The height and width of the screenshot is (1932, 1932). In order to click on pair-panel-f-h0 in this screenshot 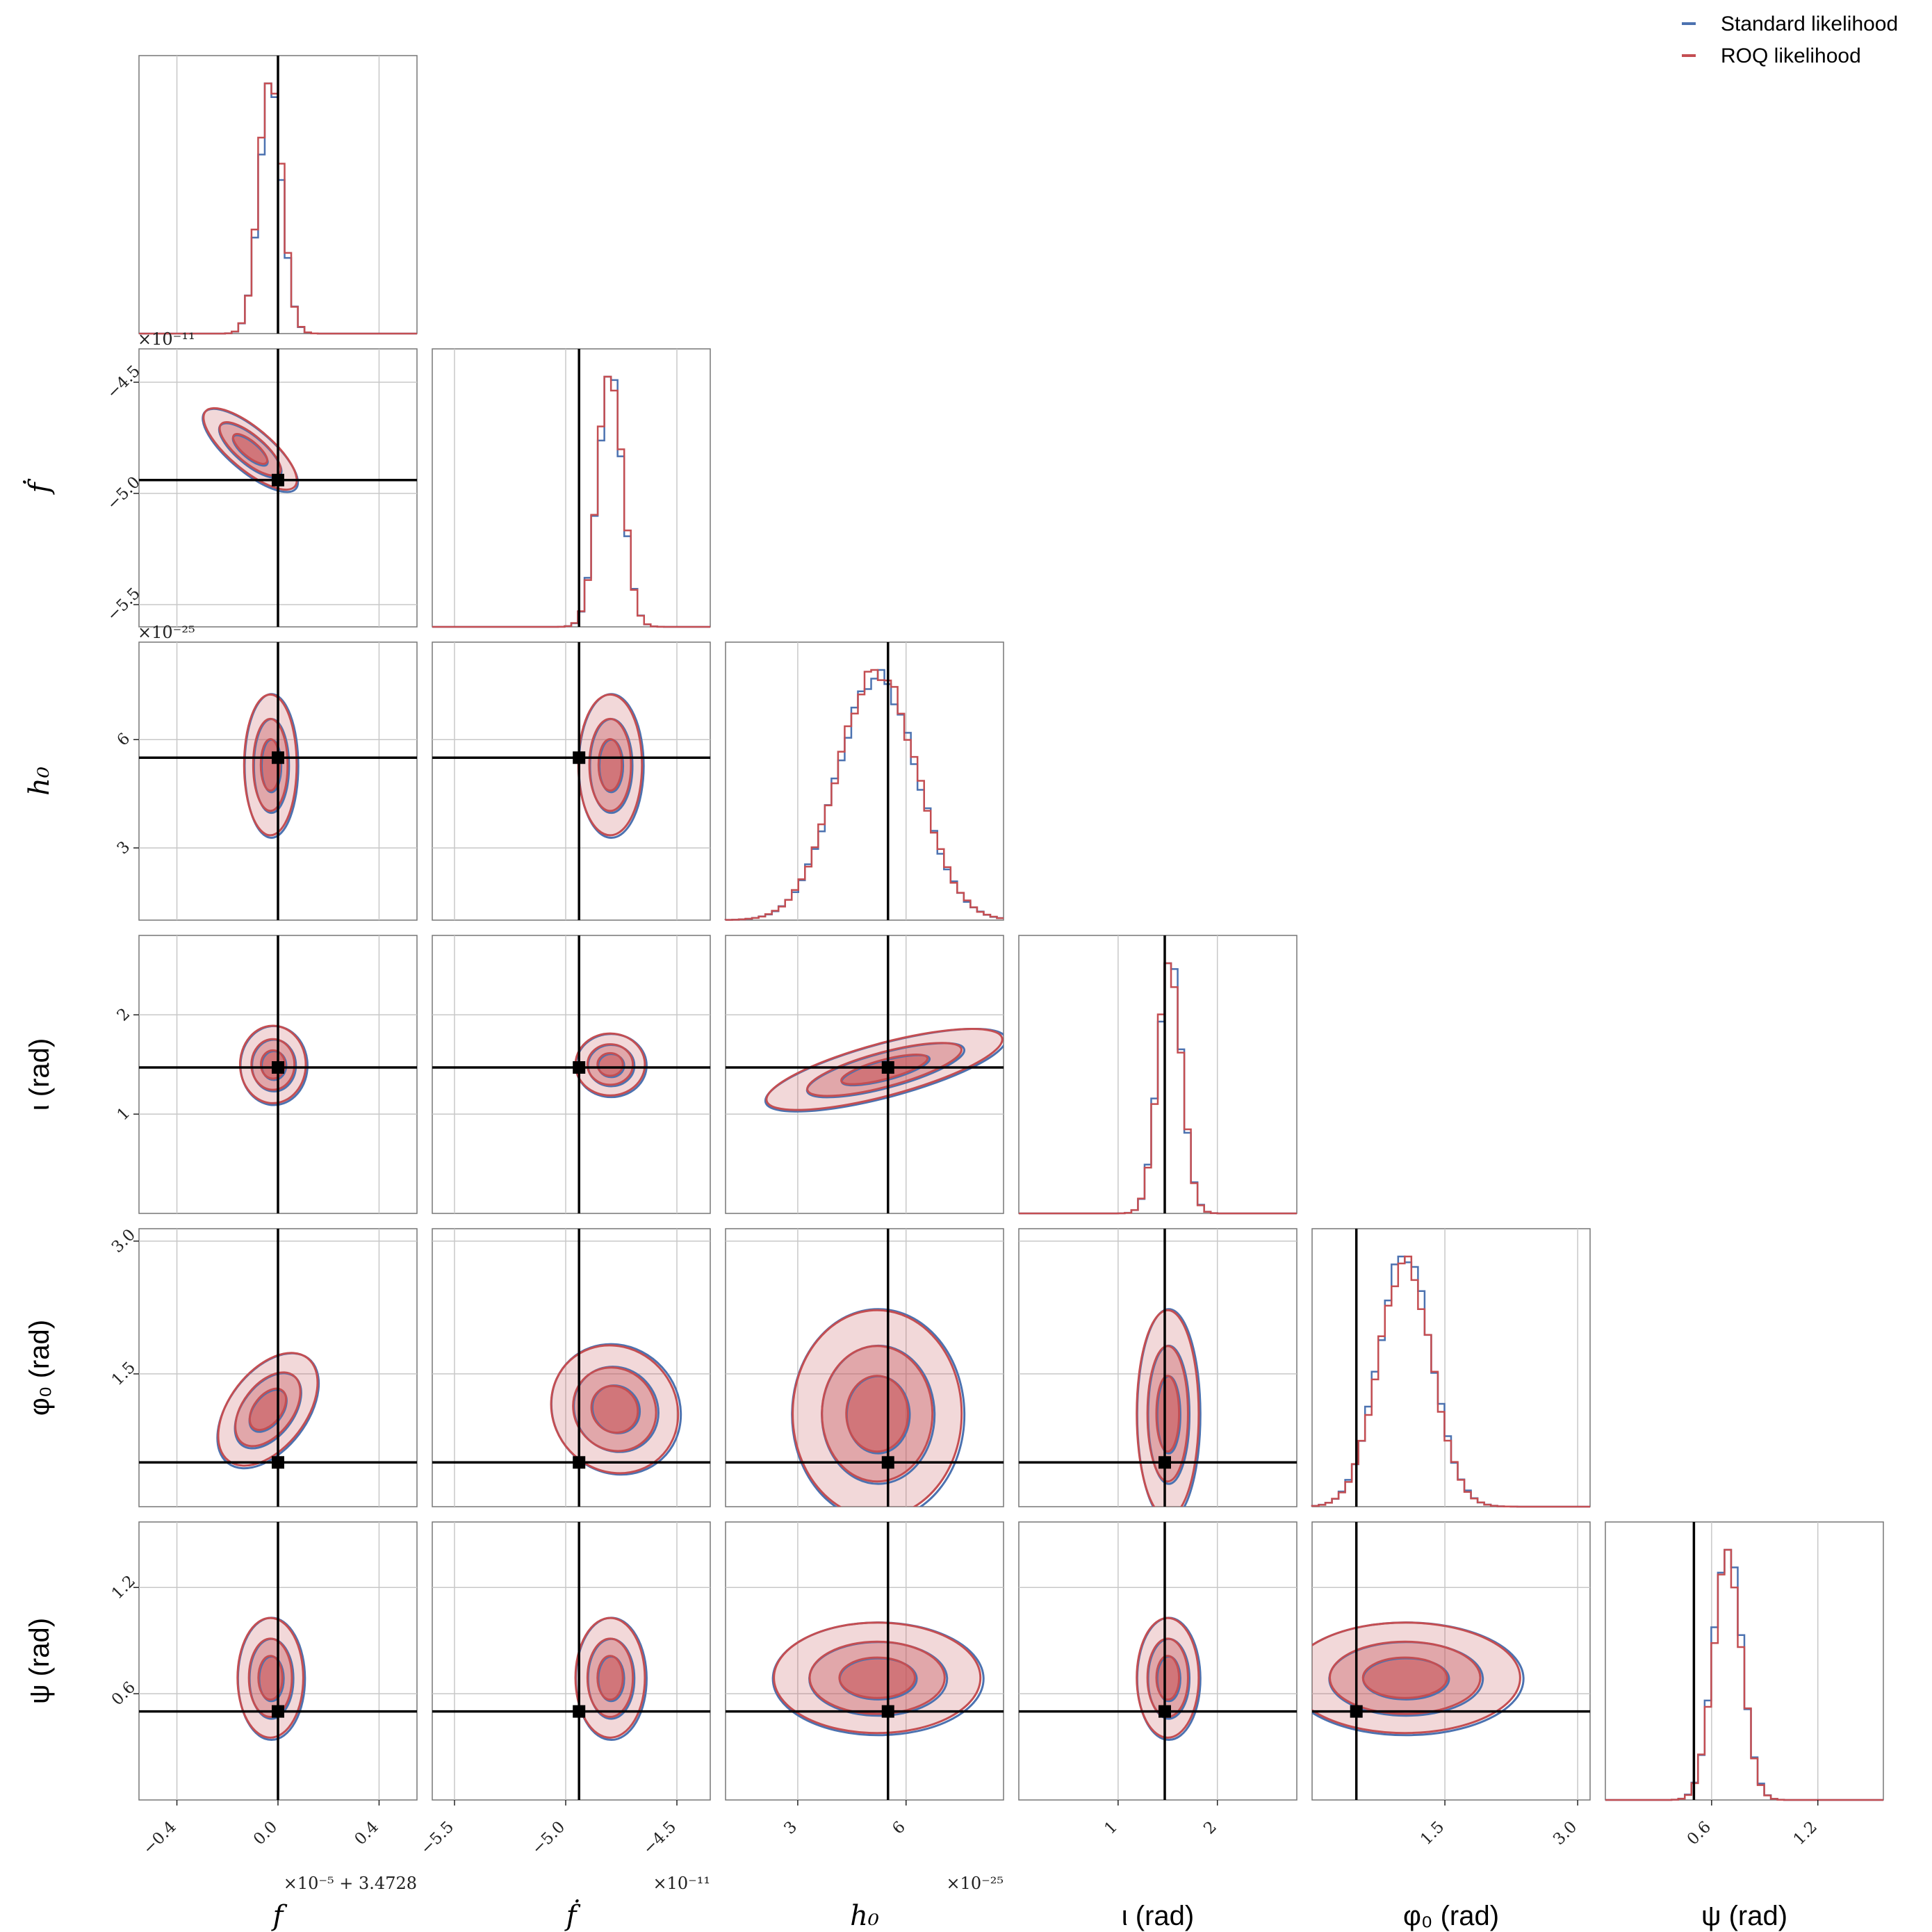, I will do `click(278, 781)`.